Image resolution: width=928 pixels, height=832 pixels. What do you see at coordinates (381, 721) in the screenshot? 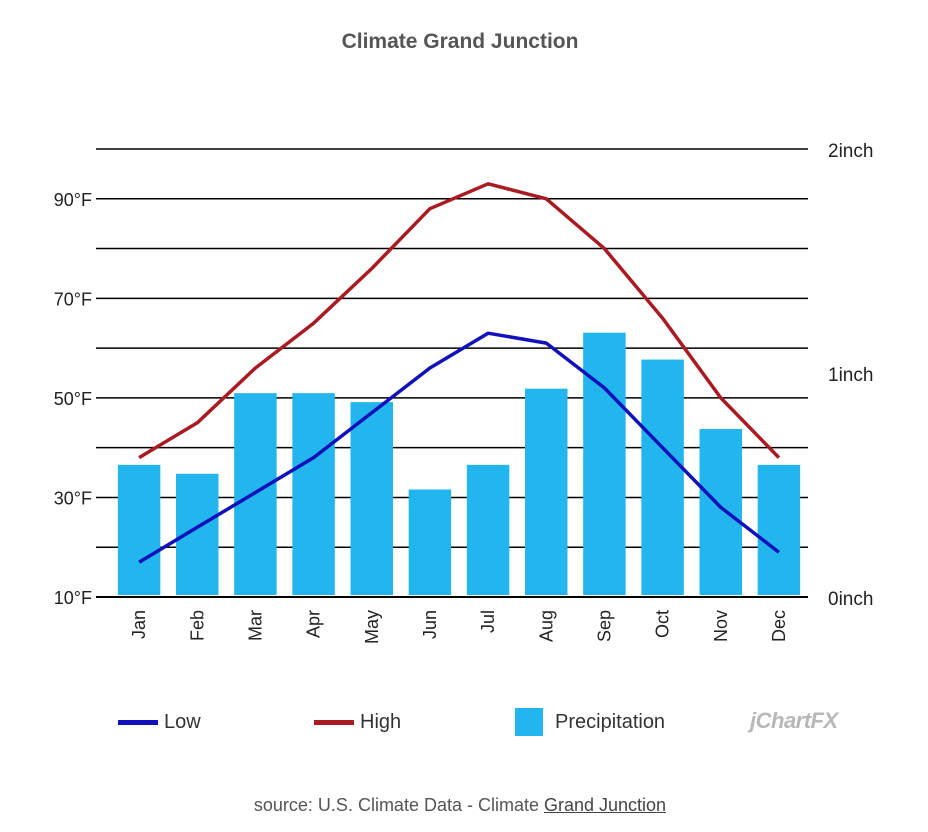
I see `legend-label-high: High` at bounding box center [381, 721].